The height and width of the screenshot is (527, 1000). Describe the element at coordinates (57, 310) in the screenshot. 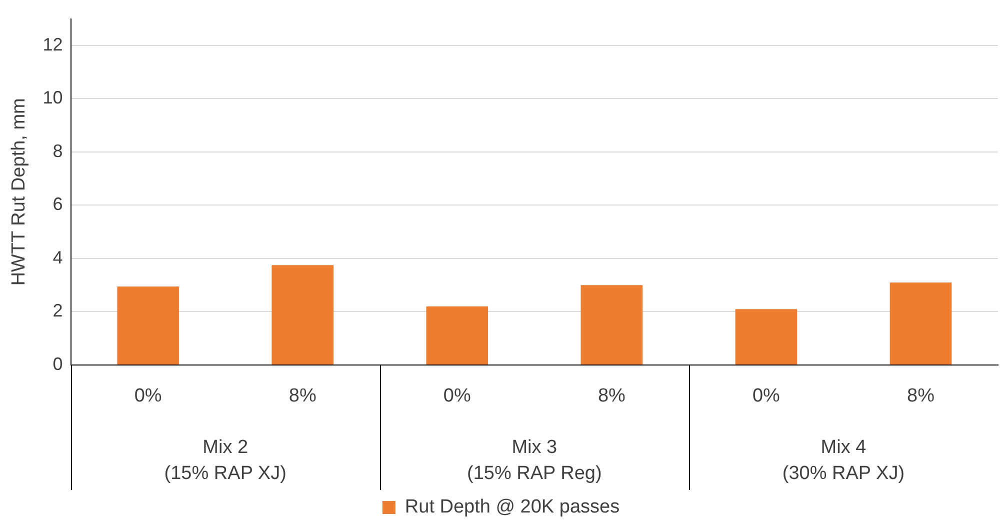

I see `y-tick-label: 2` at that location.